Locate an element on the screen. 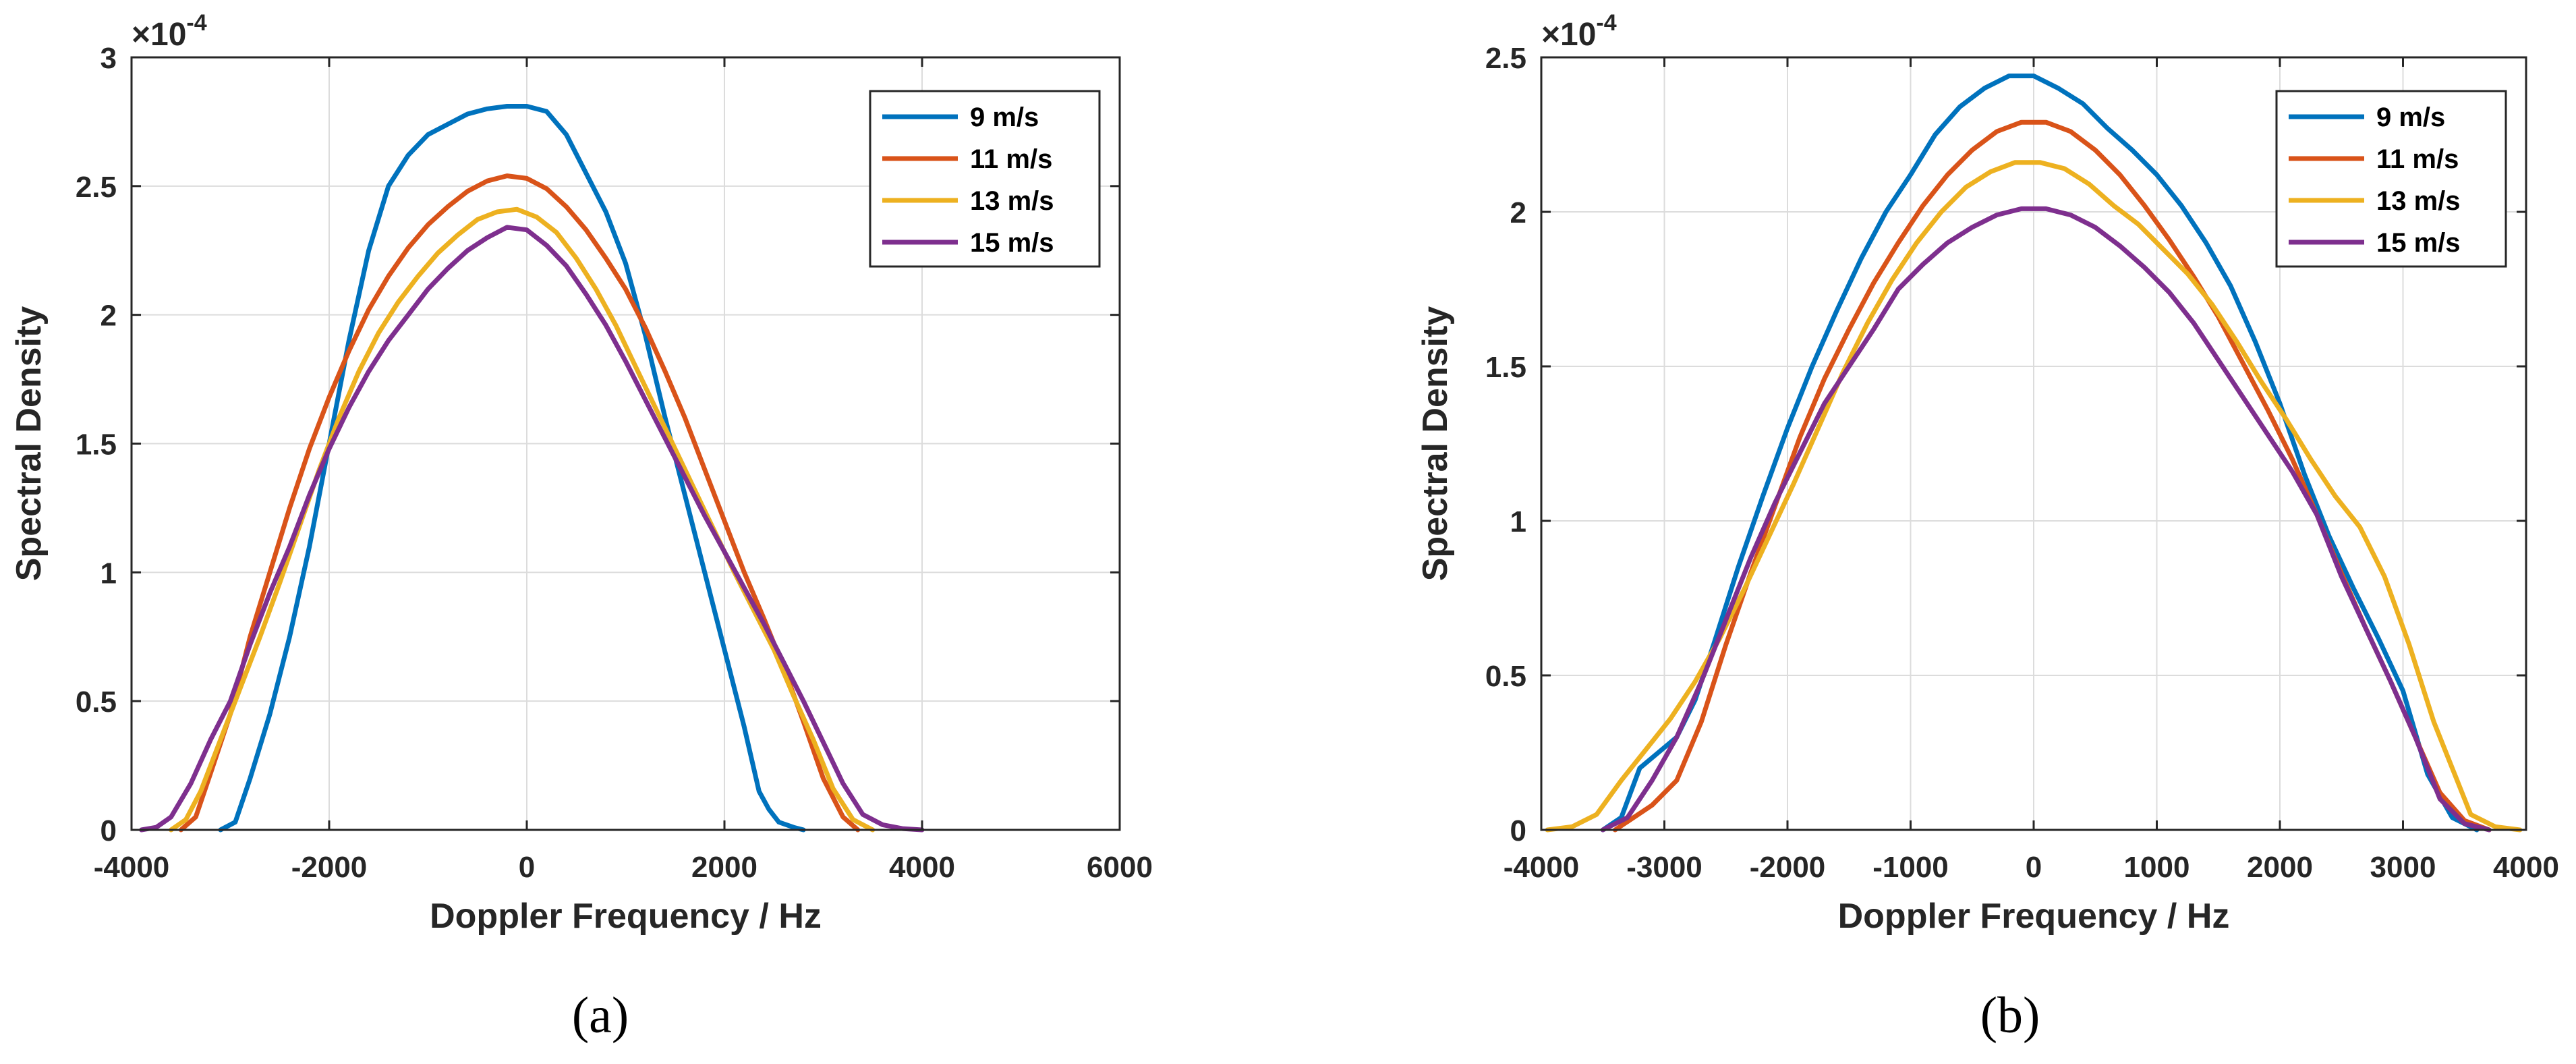  x-tick-label: 1000 is located at coordinates (2157, 867).